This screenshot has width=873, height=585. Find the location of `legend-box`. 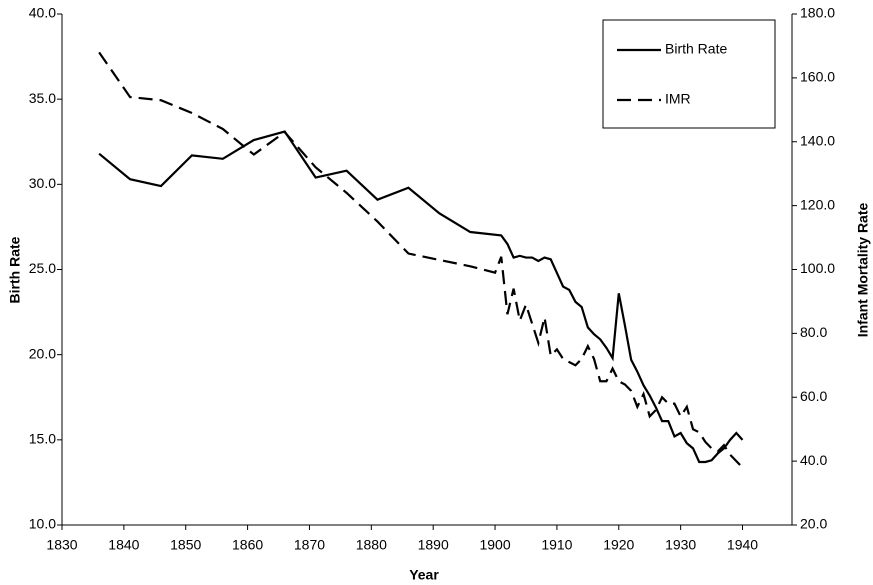

legend-box is located at coordinates (689, 74).